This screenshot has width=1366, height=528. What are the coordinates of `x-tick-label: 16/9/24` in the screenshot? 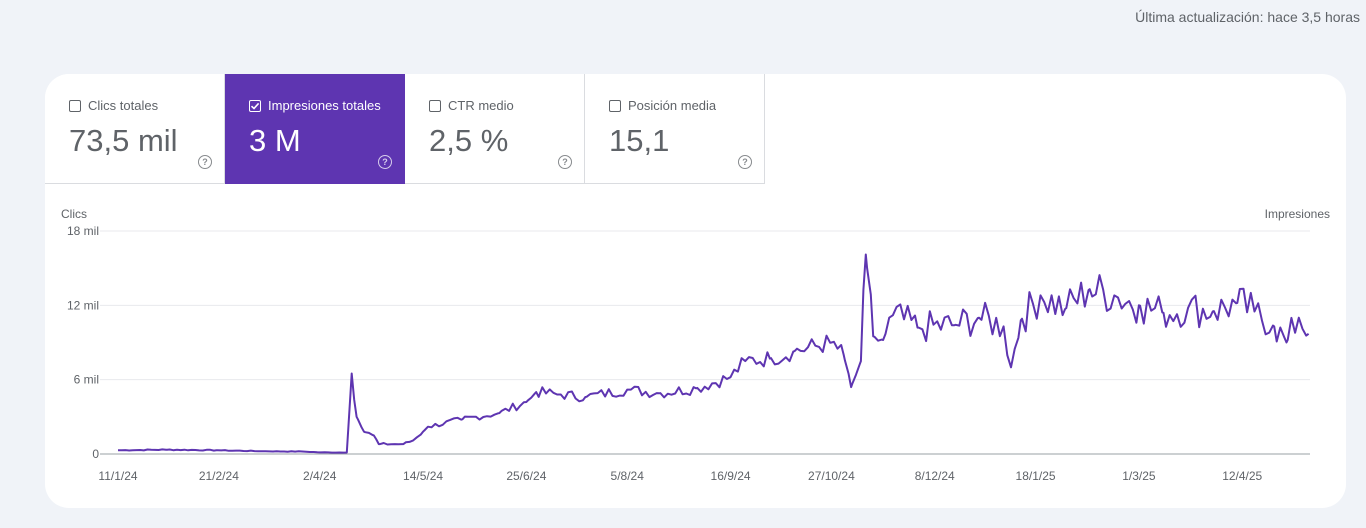 It's located at (731, 476).